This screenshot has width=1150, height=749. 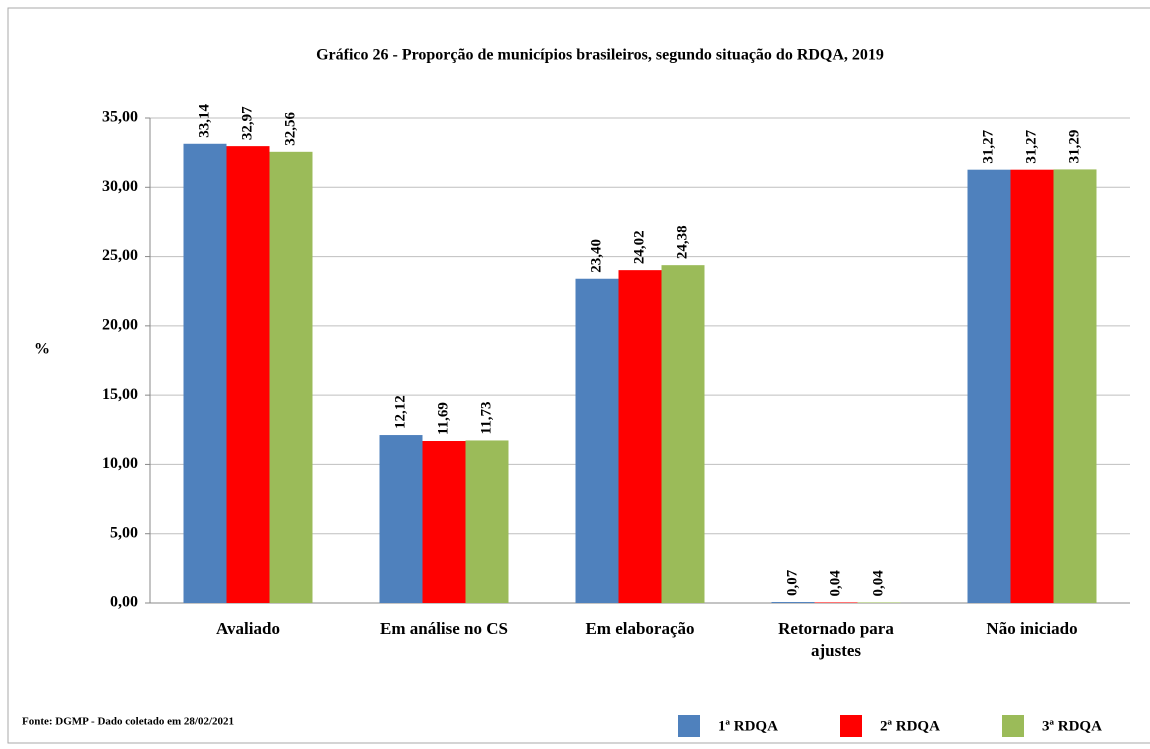 What do you see at coordinates (204, 121) in the screenshot?
I see `data-label: 33,14` at bounding box center [204, 121].